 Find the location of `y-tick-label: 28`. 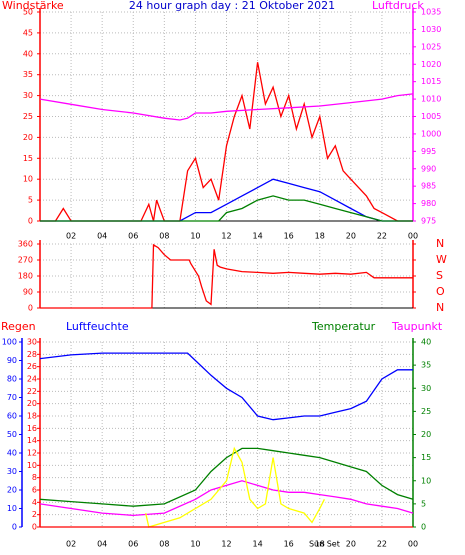

y-tick-label: 28 is located at coordinates (32, 354).